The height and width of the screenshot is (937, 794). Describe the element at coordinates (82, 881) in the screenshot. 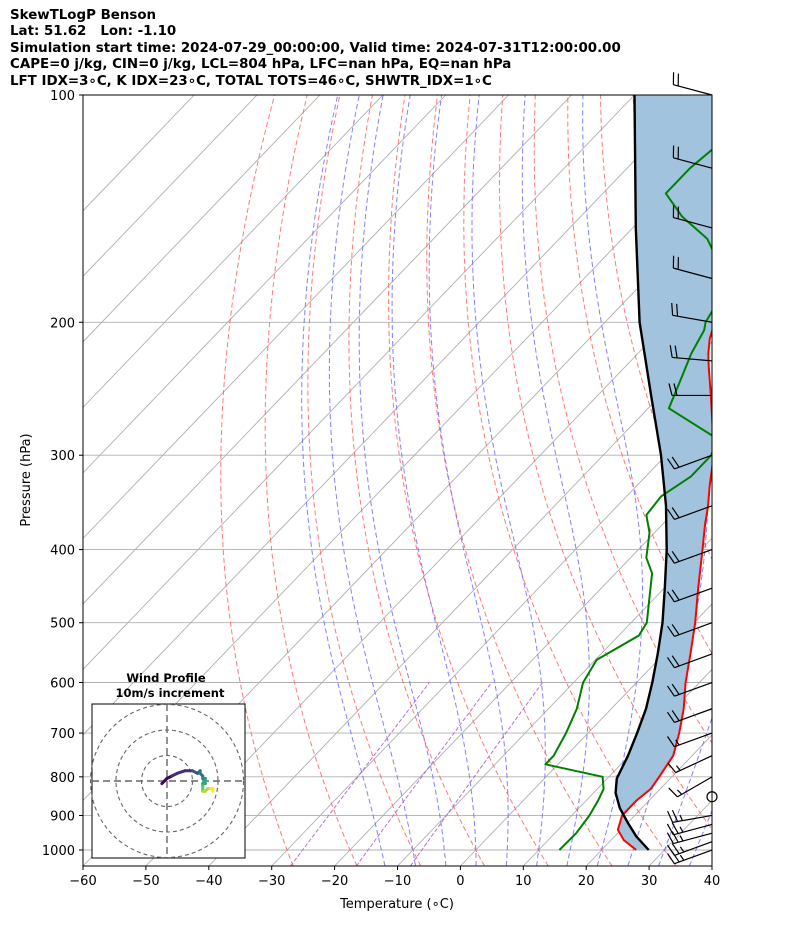

I see `x-tick-label: −60` at that location.